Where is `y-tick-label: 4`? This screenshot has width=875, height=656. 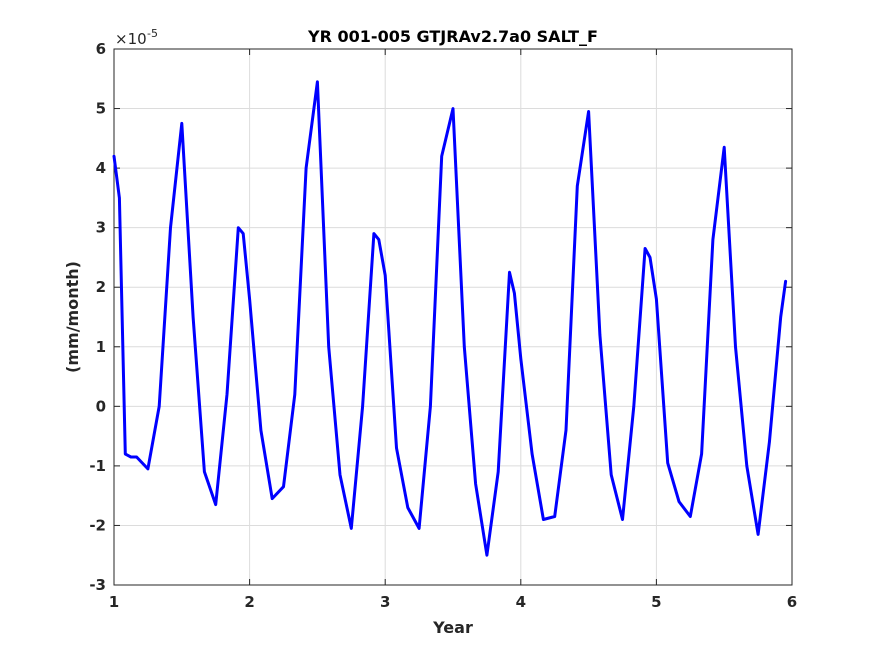 y-tick-label: 4 is located at coordinates (101, 168).